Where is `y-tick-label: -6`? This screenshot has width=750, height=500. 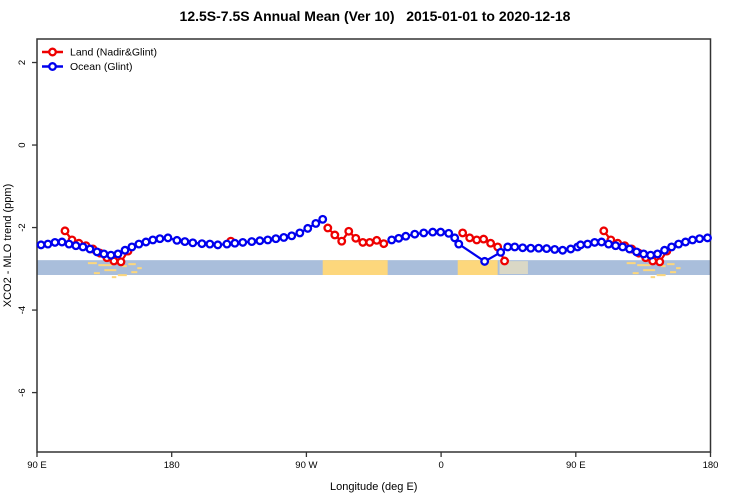
y-tick-label: -6 is located at coordinates (22, 392).